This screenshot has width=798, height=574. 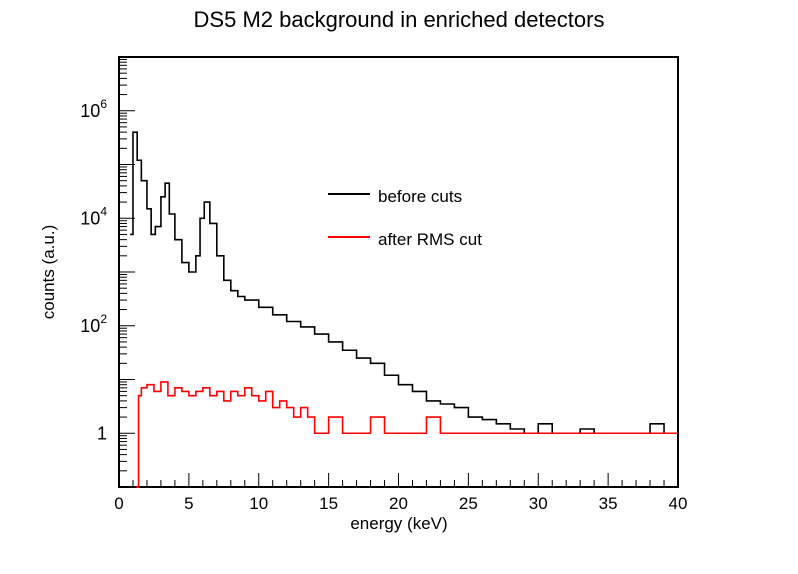 I want to click on y-tick-base: 1, so click(x=102, y=433).